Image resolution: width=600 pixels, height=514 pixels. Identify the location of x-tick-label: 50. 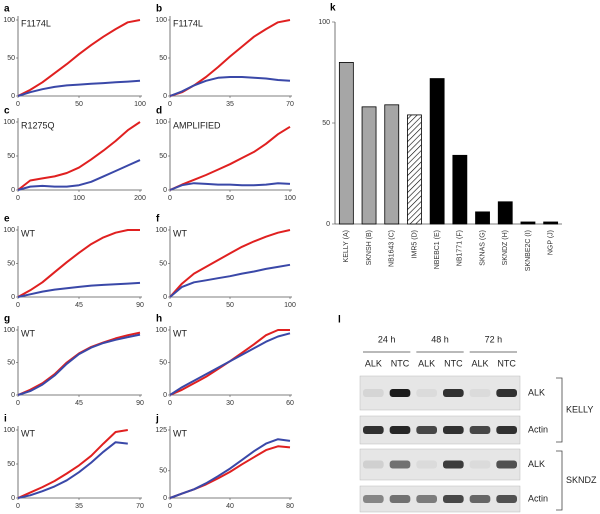
(230, 198).